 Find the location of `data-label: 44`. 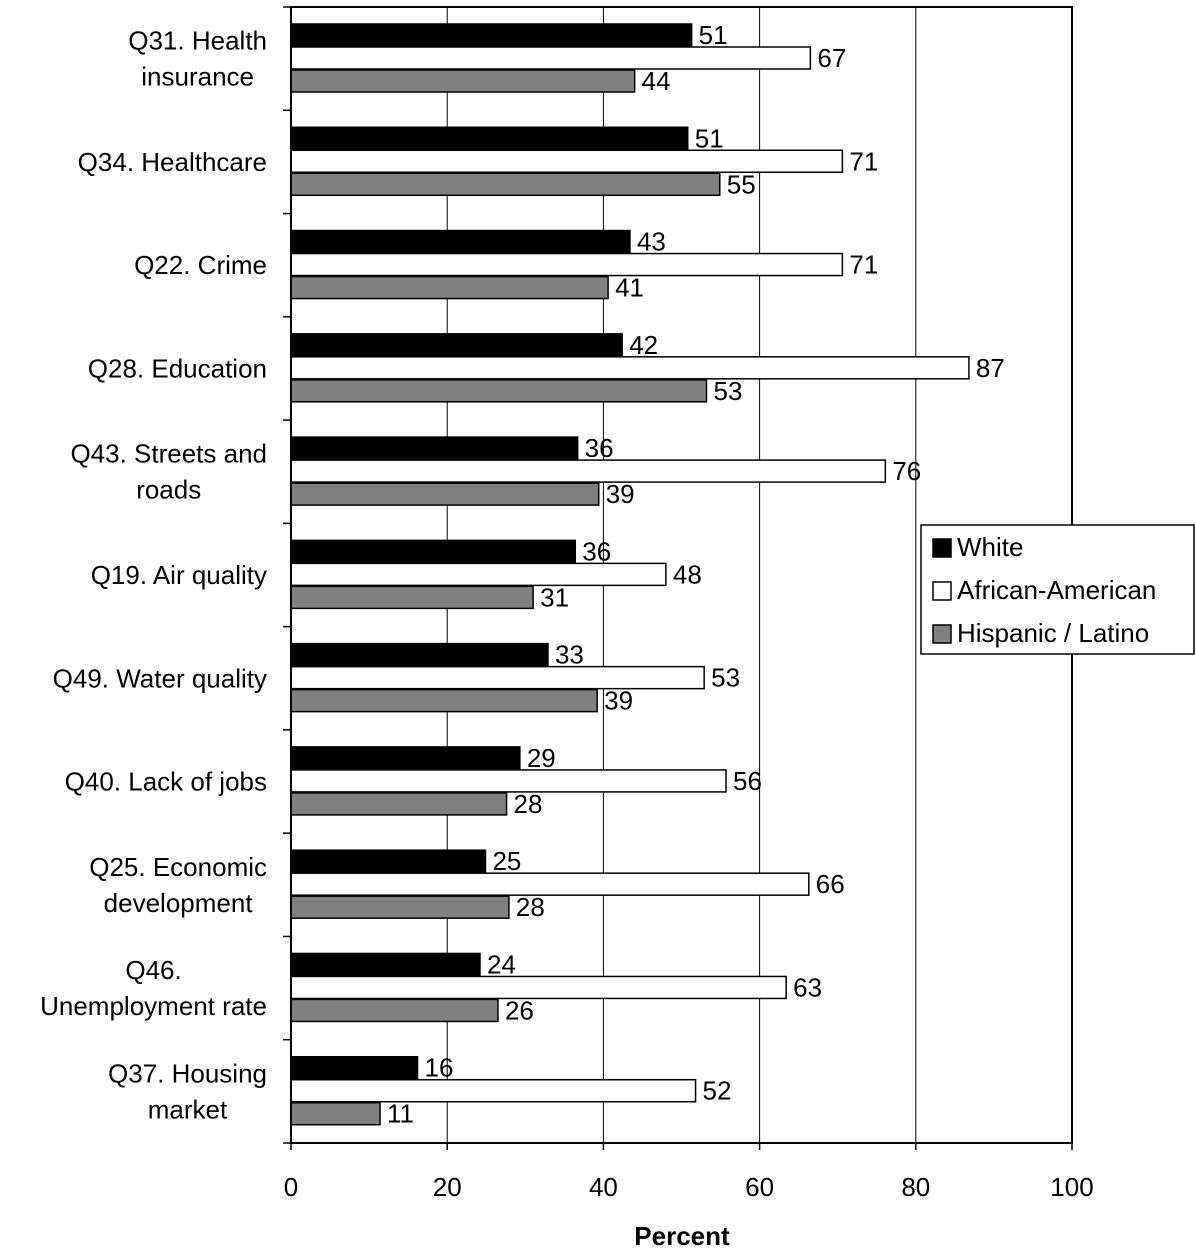

data-label: 44 is located at coordinates (656, 81).